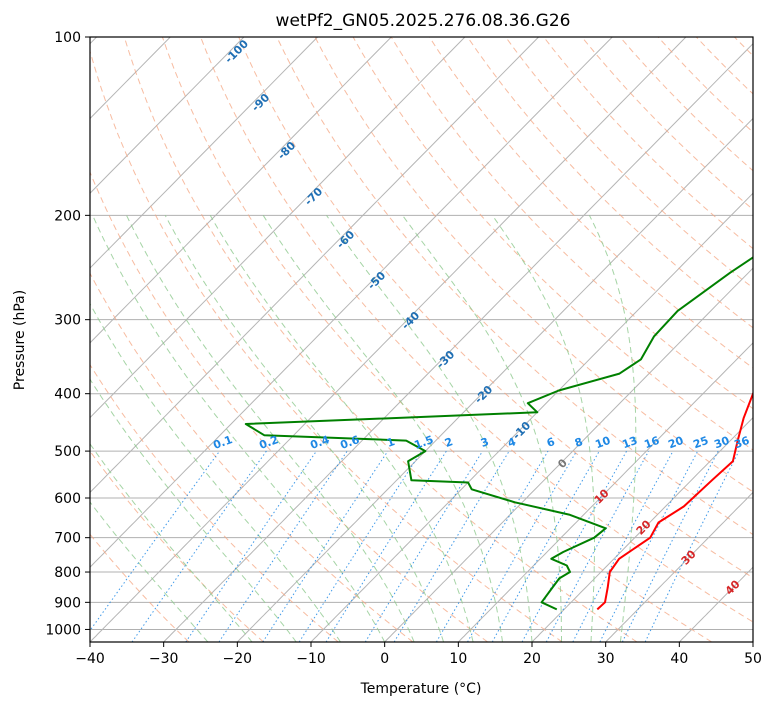 Image resolution: width=775 pixels, height=708 pixels. Describe the element at coordinates (551, 442) in the screenshot. I see `mixing-ratio-label: 6` at that location.